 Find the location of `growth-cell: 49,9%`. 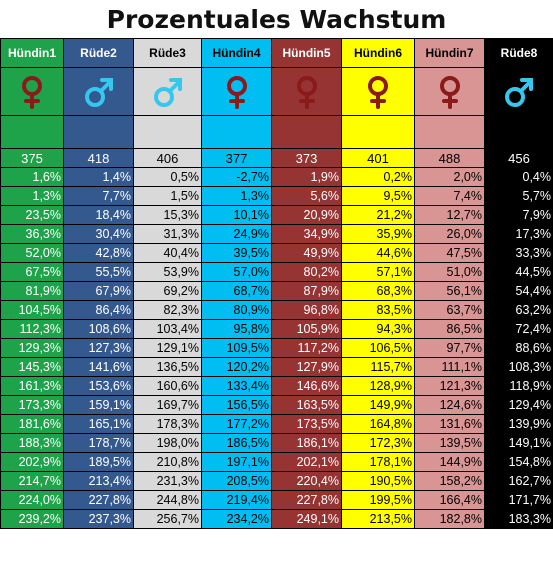

growth-cell: 49,9% is located at coordinates (306, 253).